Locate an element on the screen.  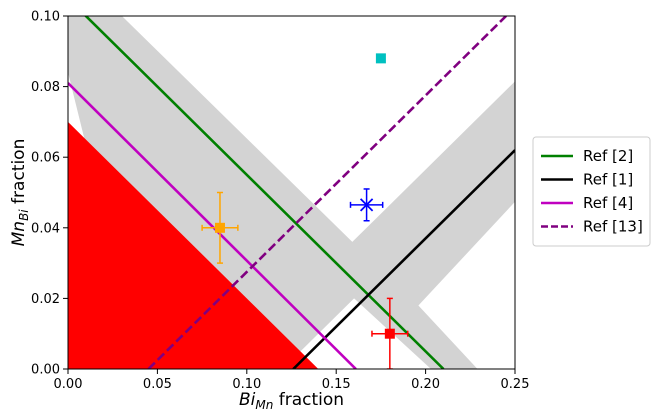
y-tick-label-1: 0.02 is located at coordinates (45, 299).